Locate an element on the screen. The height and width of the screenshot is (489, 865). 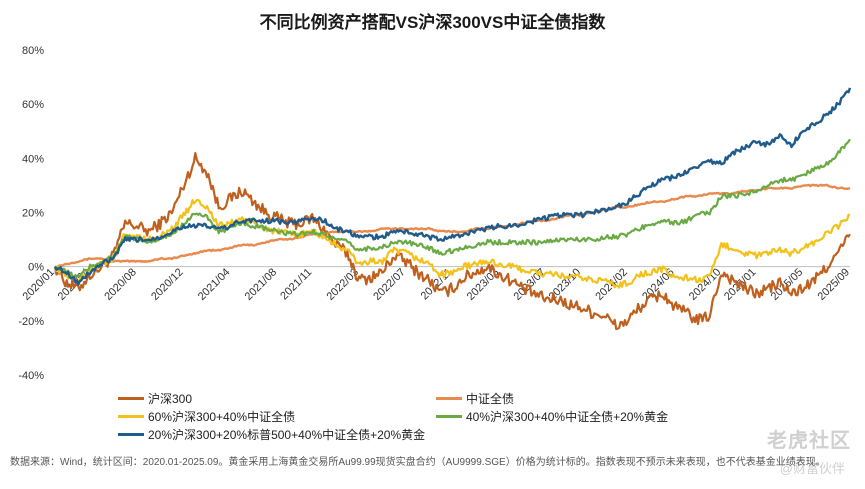
legend-label: 20%沪深300+20%标普500+40%中证全债+20%黄金 is located at coordinates (287, 435).